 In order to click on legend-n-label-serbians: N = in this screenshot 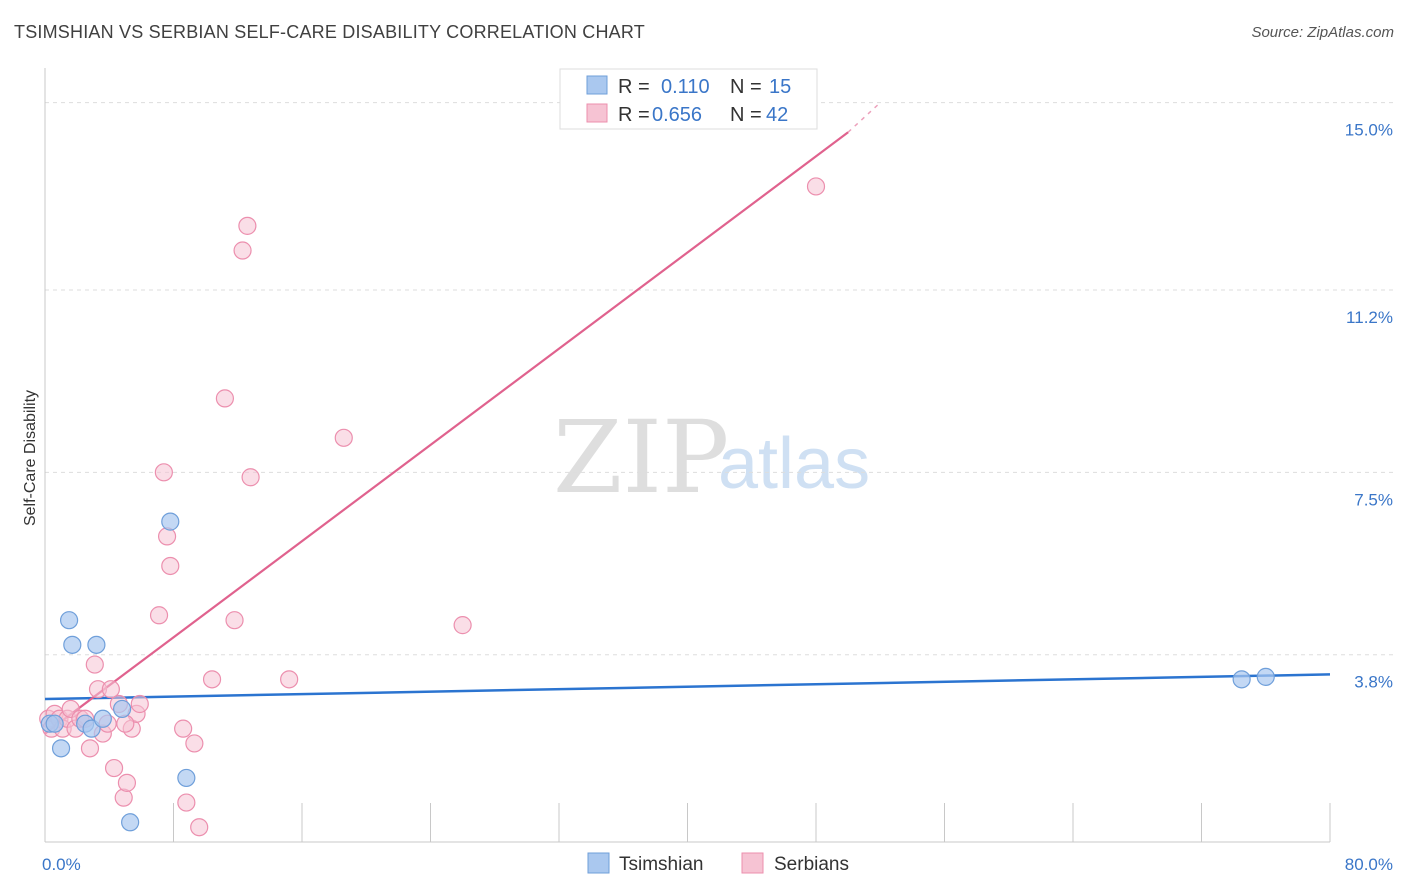, I will do `click(746, 115)`.